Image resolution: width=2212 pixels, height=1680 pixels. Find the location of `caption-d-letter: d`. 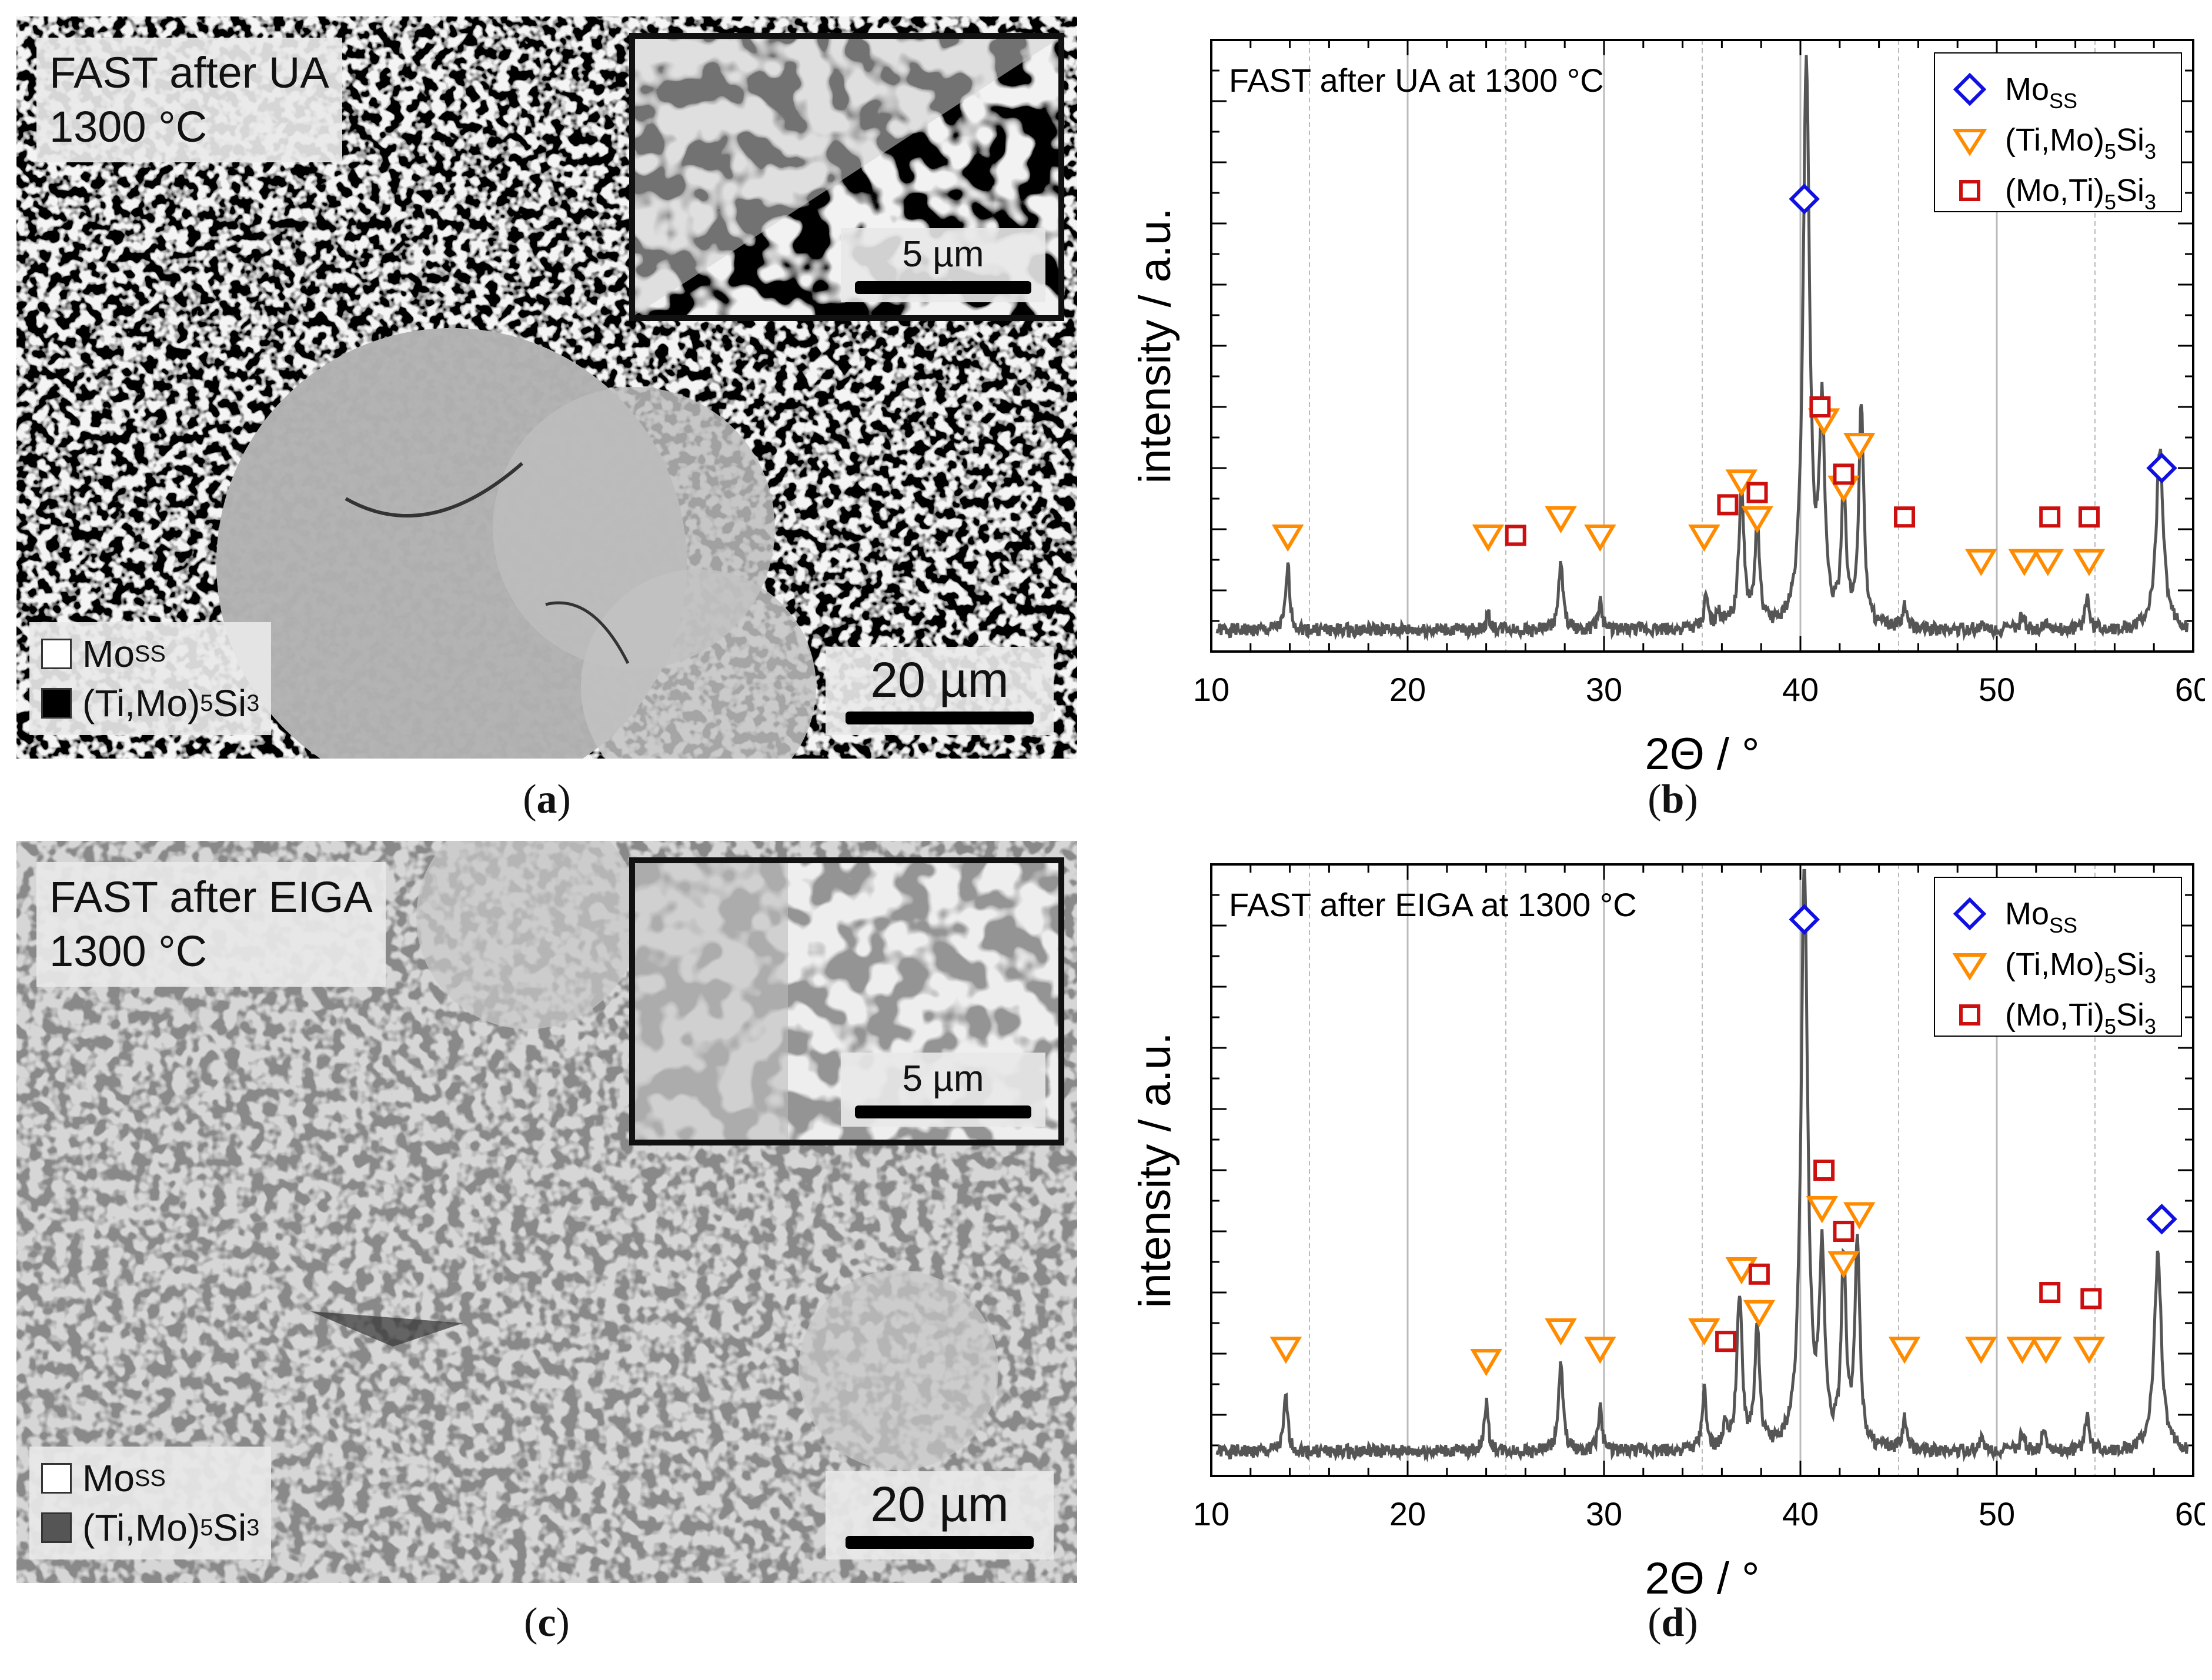

caption-d-letter: d is located at coordinates (1673, 1623).